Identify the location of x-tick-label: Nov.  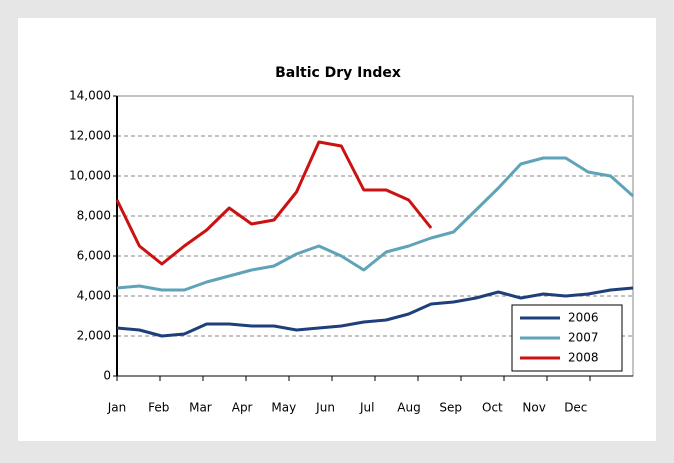
(533, 408).